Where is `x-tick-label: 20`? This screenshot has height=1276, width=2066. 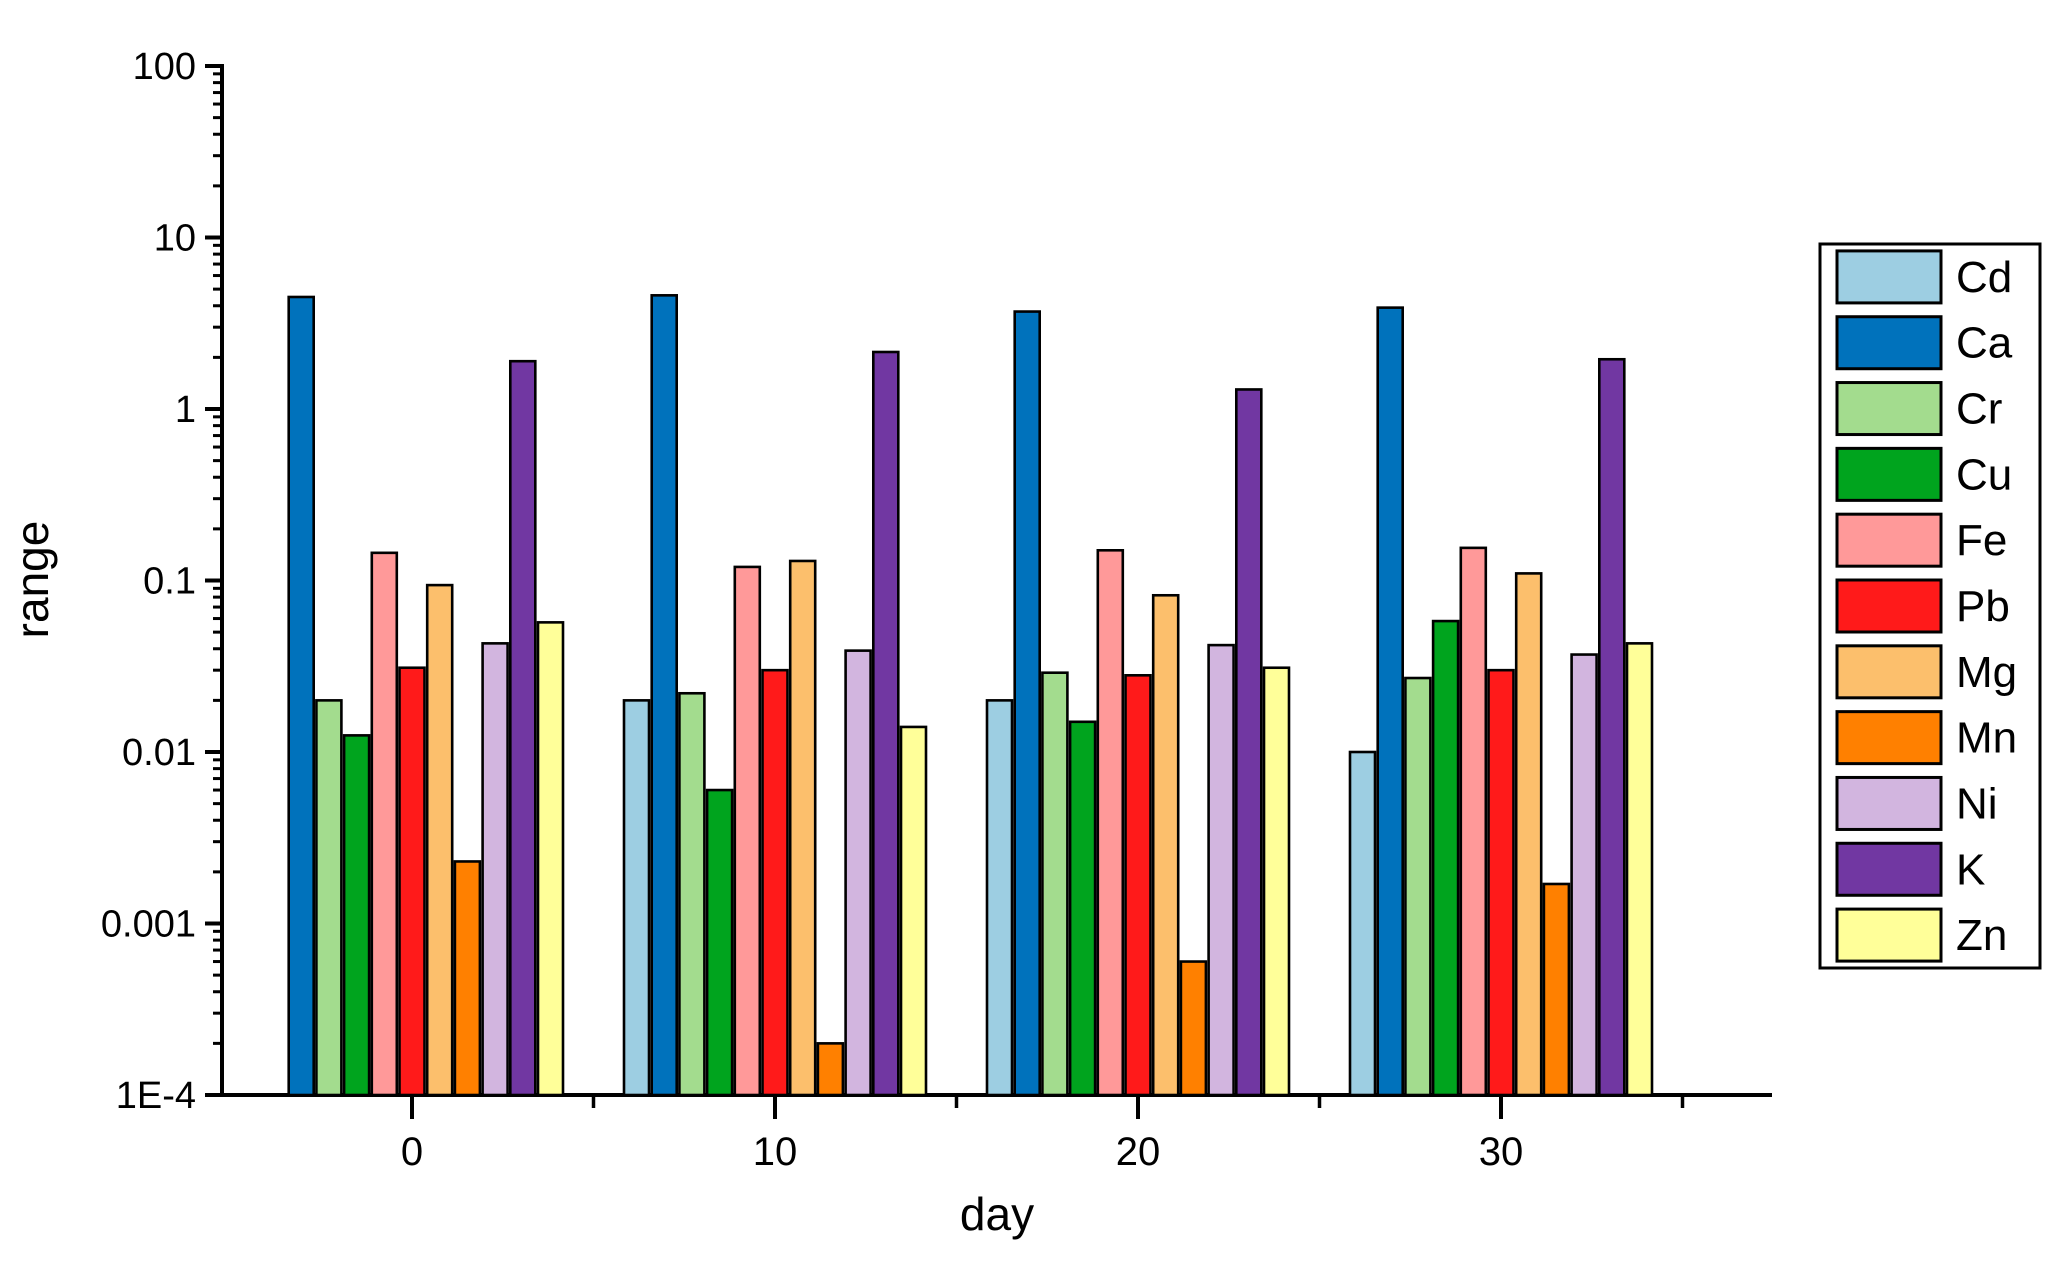 x-tick-label: 20 is located at coordinates (1138, 1152).